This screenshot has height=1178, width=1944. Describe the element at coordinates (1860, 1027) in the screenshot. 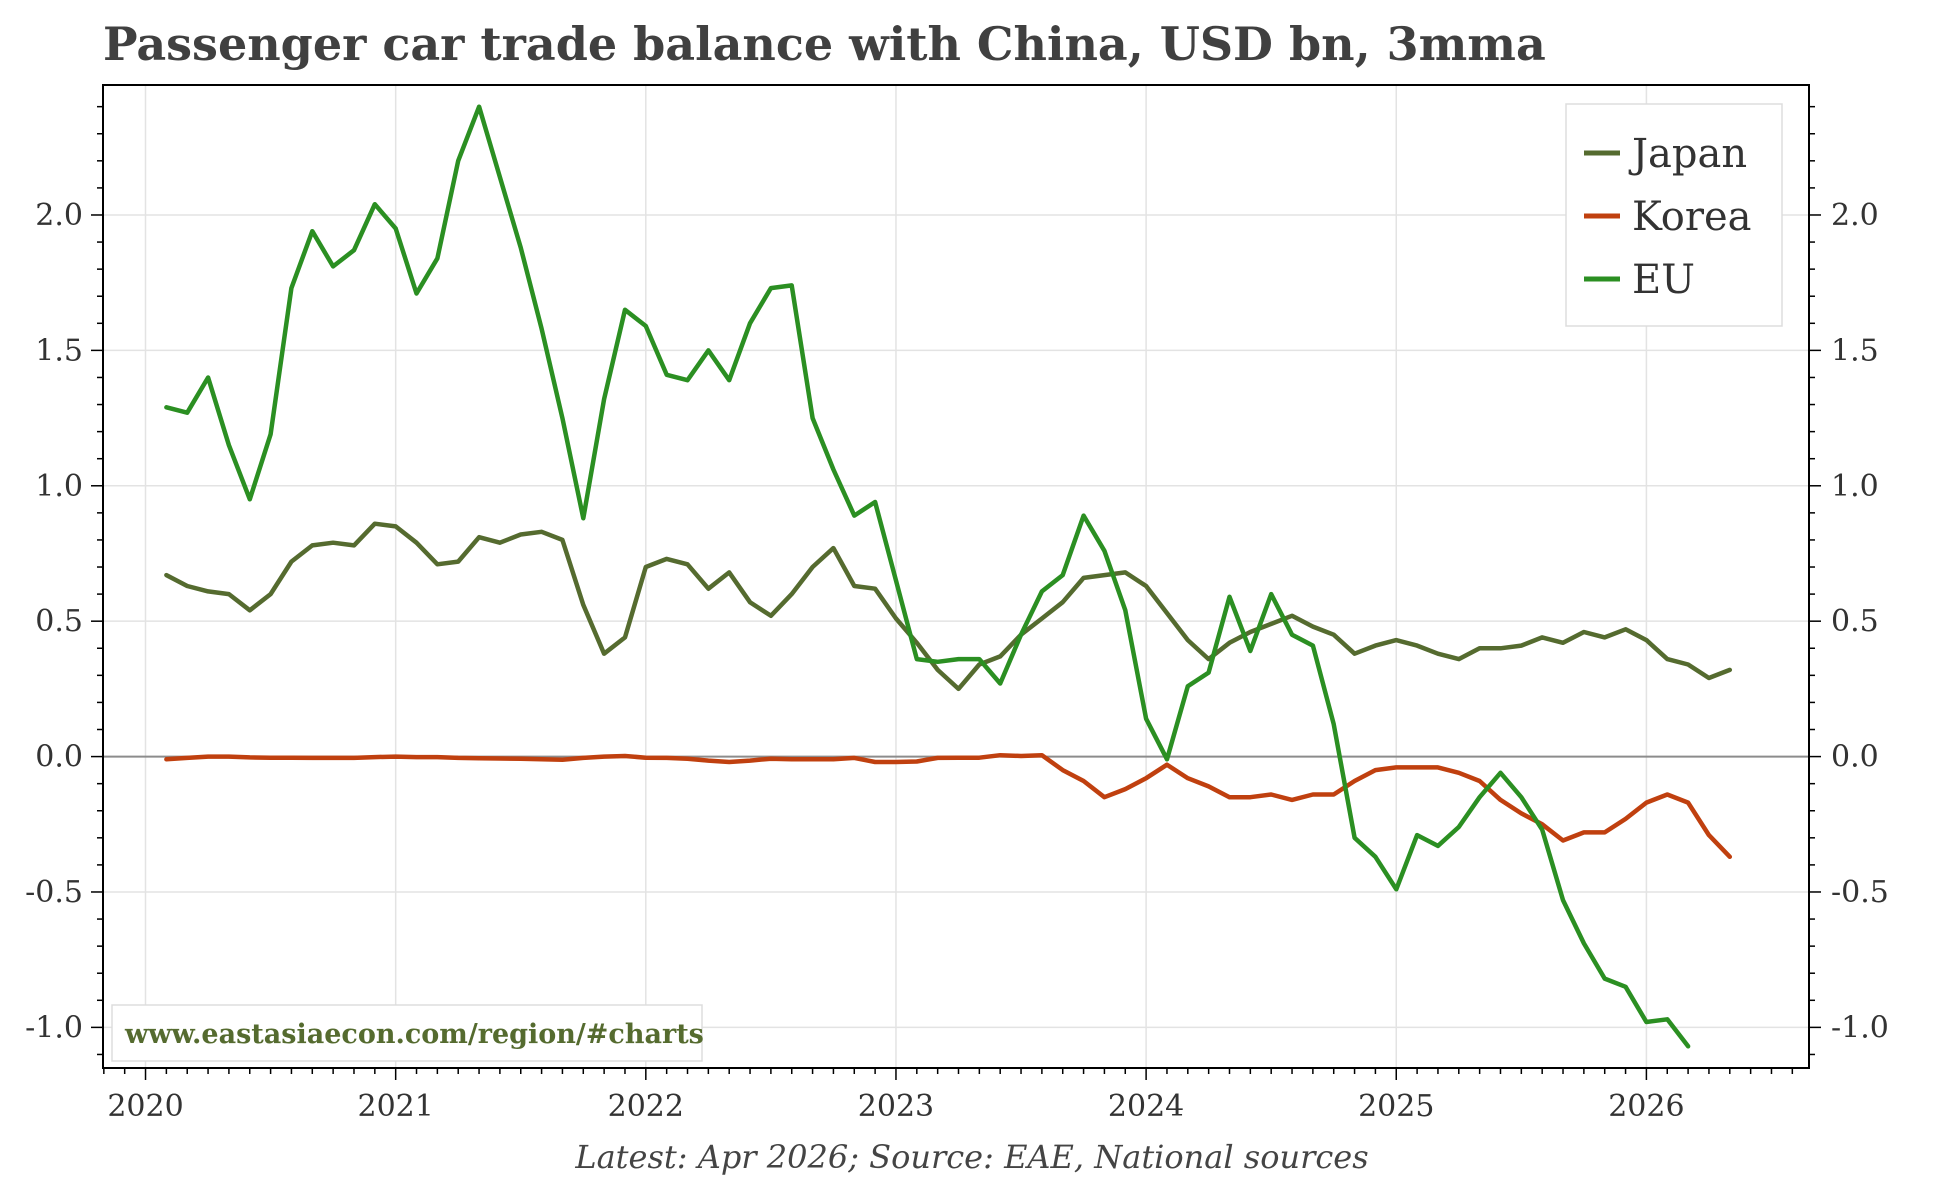

I see `y-tick-label-right: -1.0` at that location.